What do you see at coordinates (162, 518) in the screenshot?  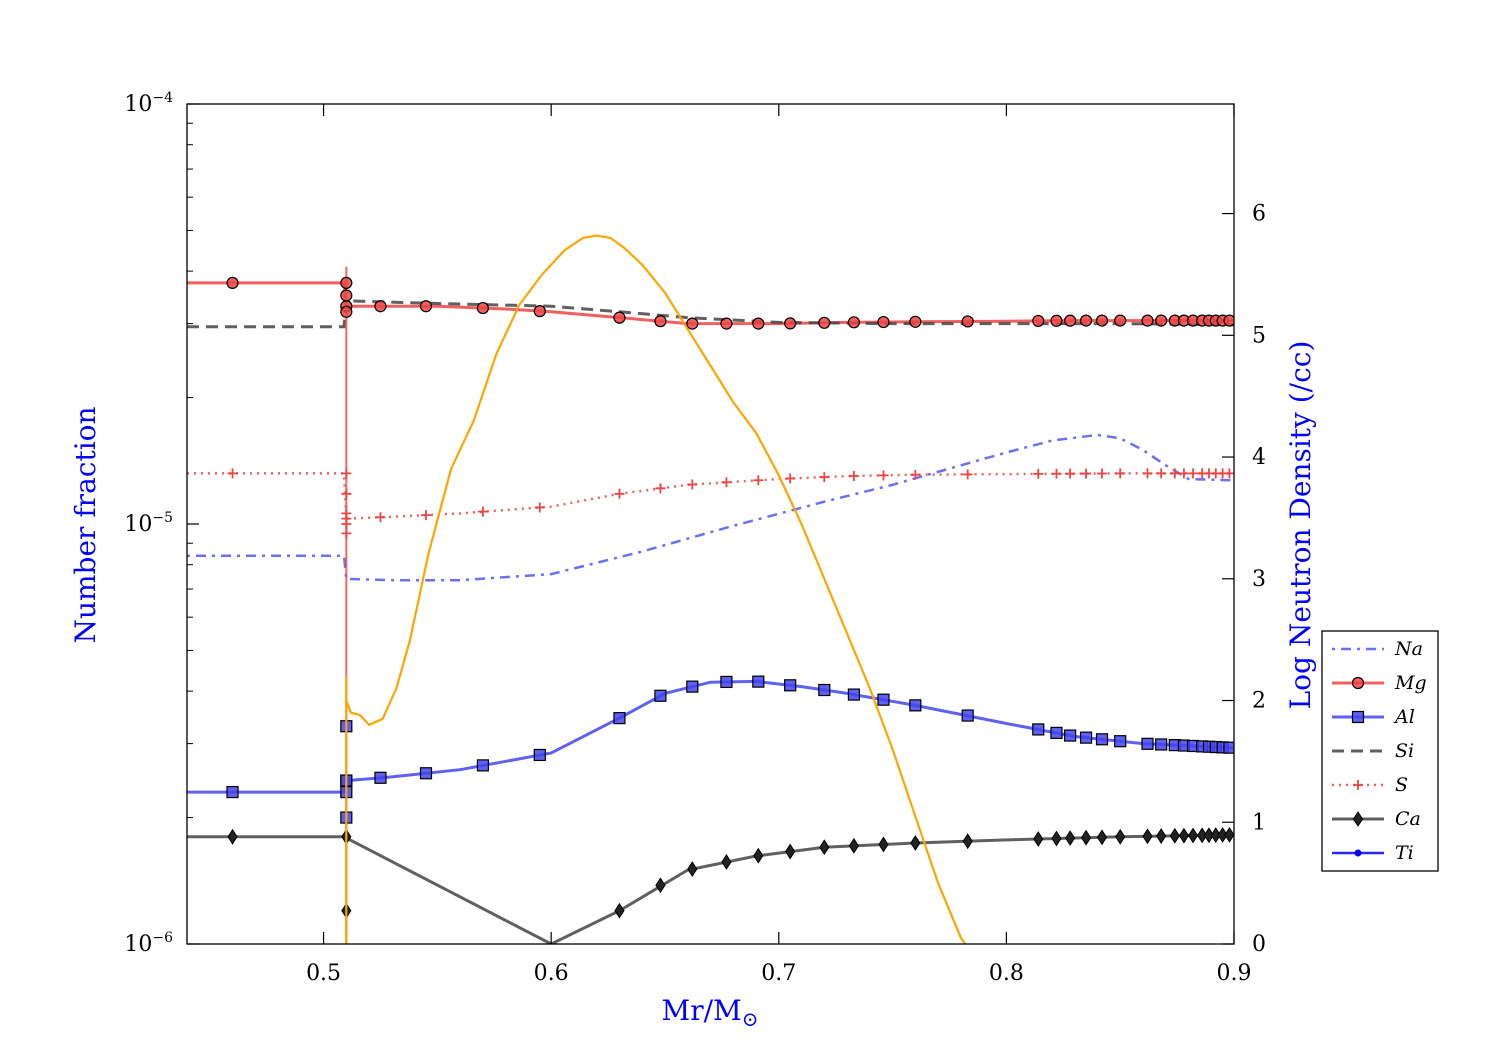 I see `tick-exponent: −5` at bounding box center [162, 518].